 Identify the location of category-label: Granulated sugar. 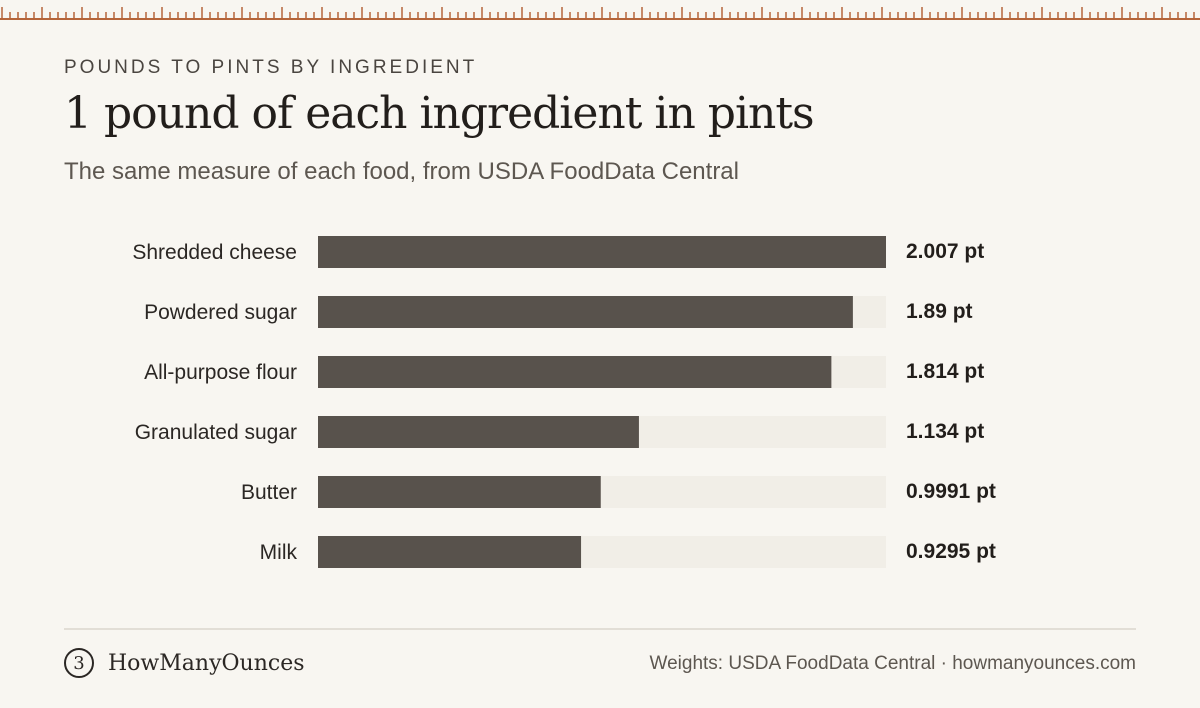
(216, 432).